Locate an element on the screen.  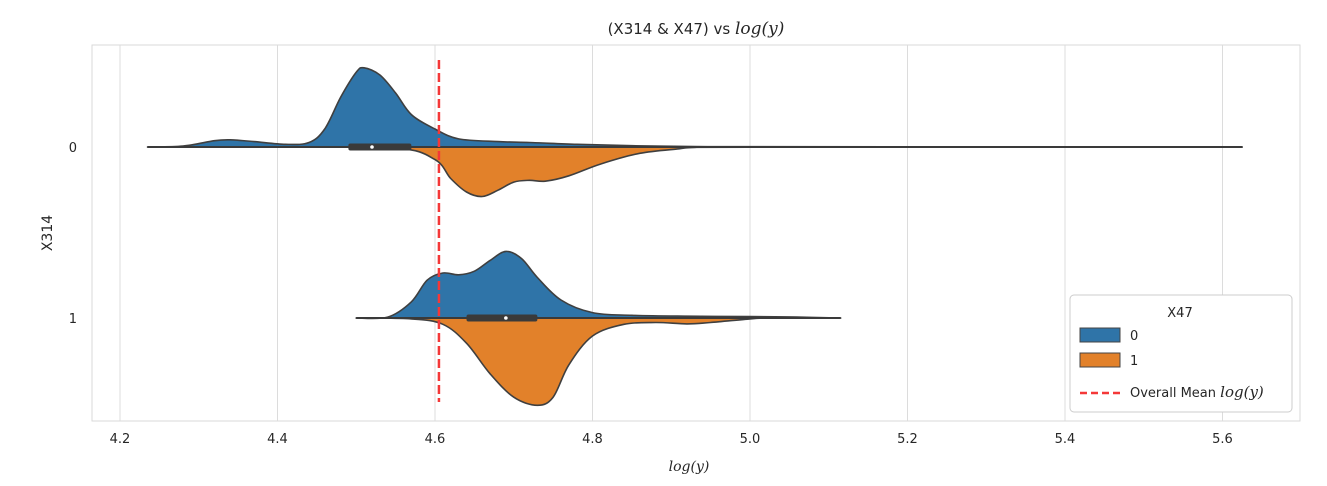
y-tick-label-1: 1 is located at coordinates (73, 319).